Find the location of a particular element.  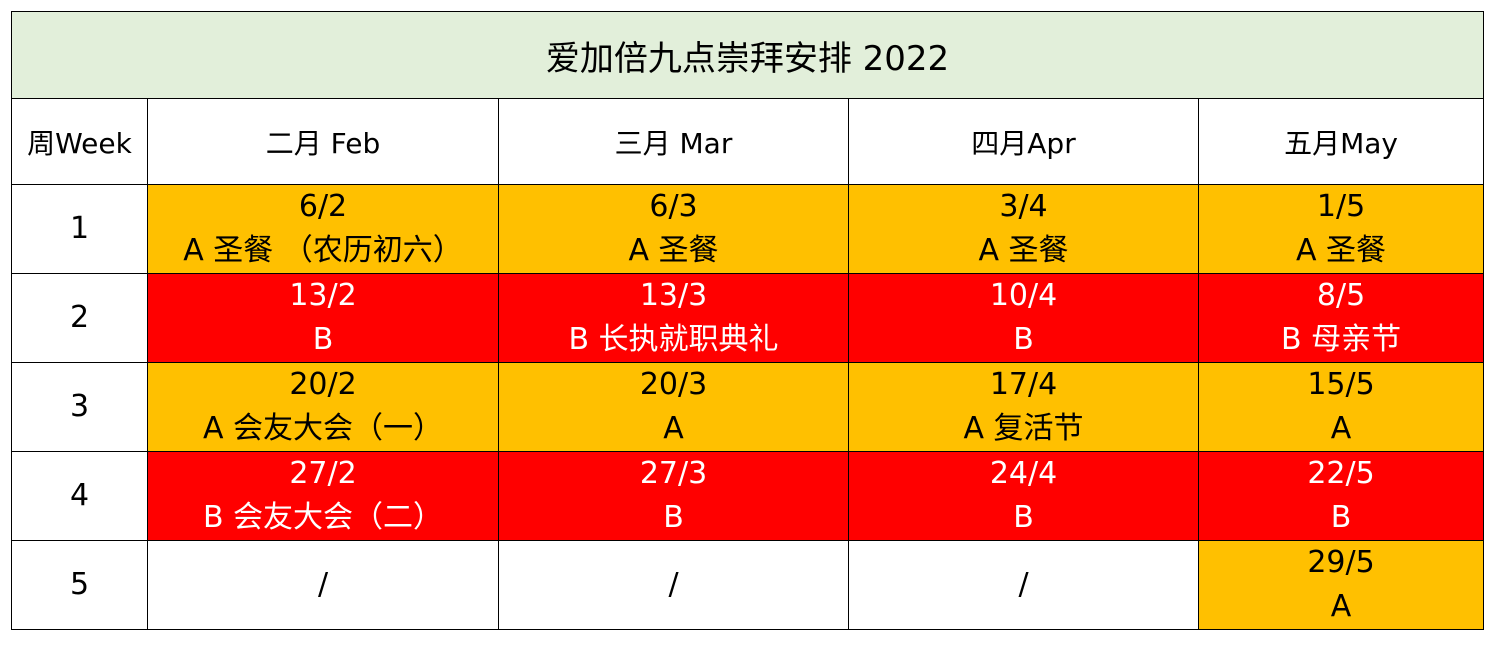

cell-date: 10/4 is located at coordinates (1023, 295).